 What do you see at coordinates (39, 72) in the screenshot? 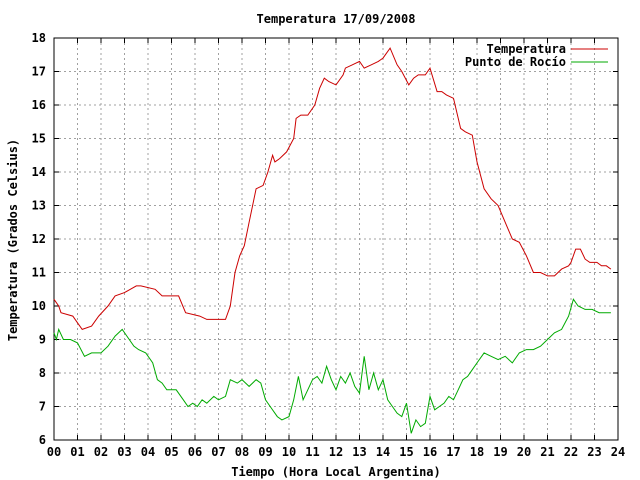
I see `y-tick-label: 17` at bounding box center [39, 72].